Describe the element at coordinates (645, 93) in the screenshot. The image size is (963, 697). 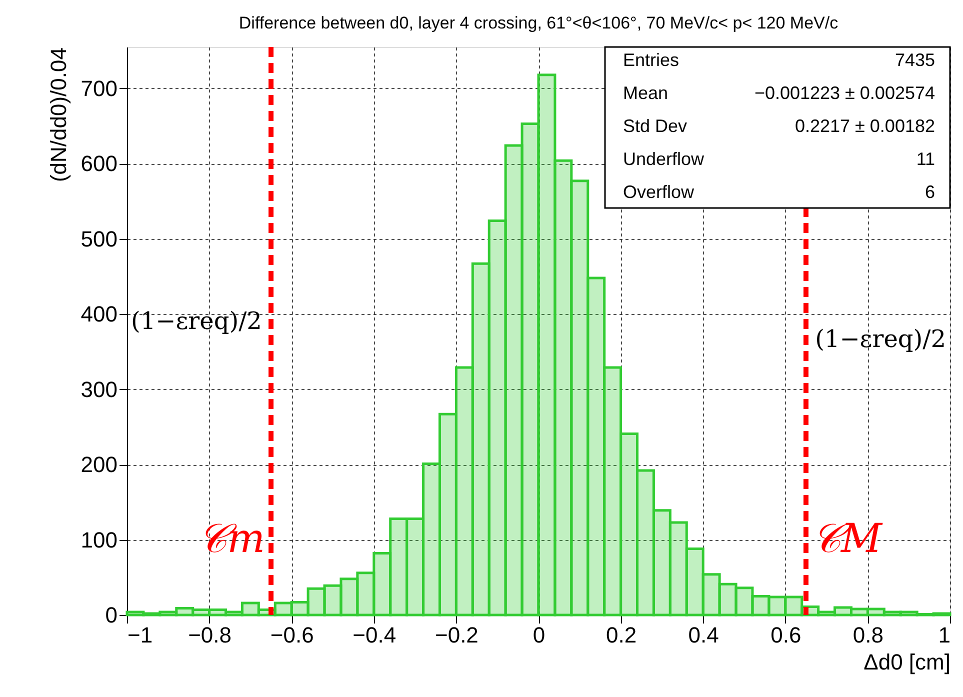
I see `annotation: Mean` at that location.